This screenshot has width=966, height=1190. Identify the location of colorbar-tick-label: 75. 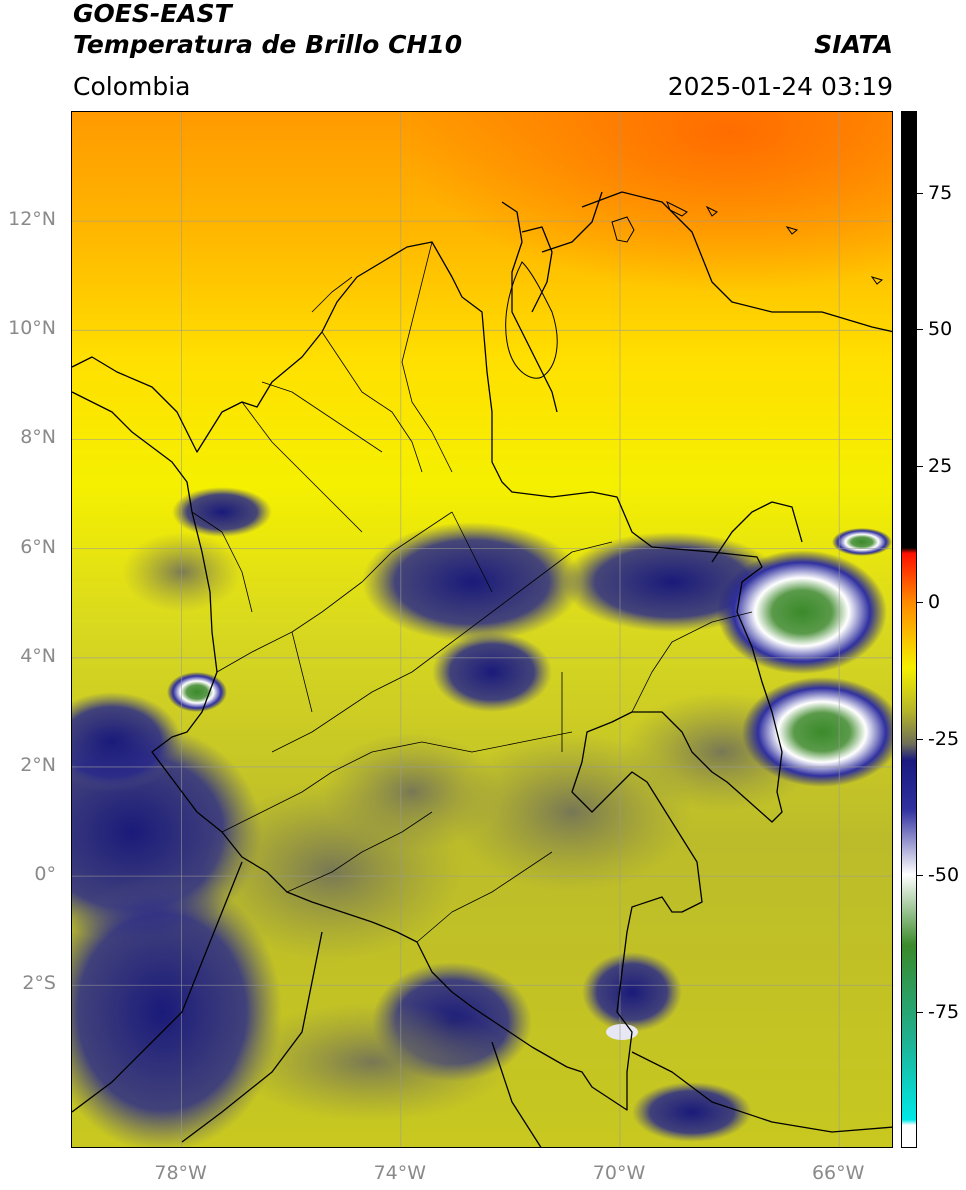
(940, 192).